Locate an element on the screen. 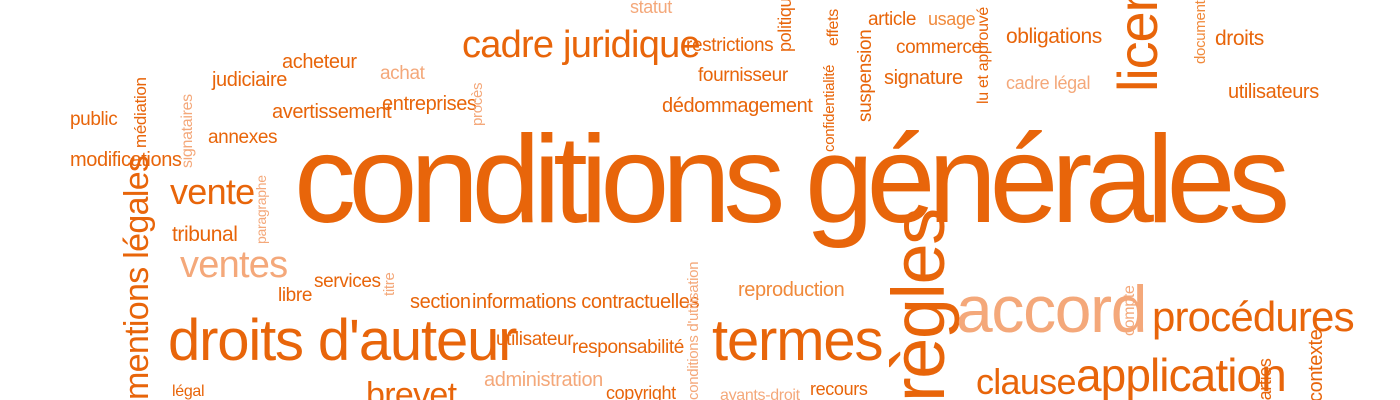  word-licence: licence is located at coordinates (1137, 46).